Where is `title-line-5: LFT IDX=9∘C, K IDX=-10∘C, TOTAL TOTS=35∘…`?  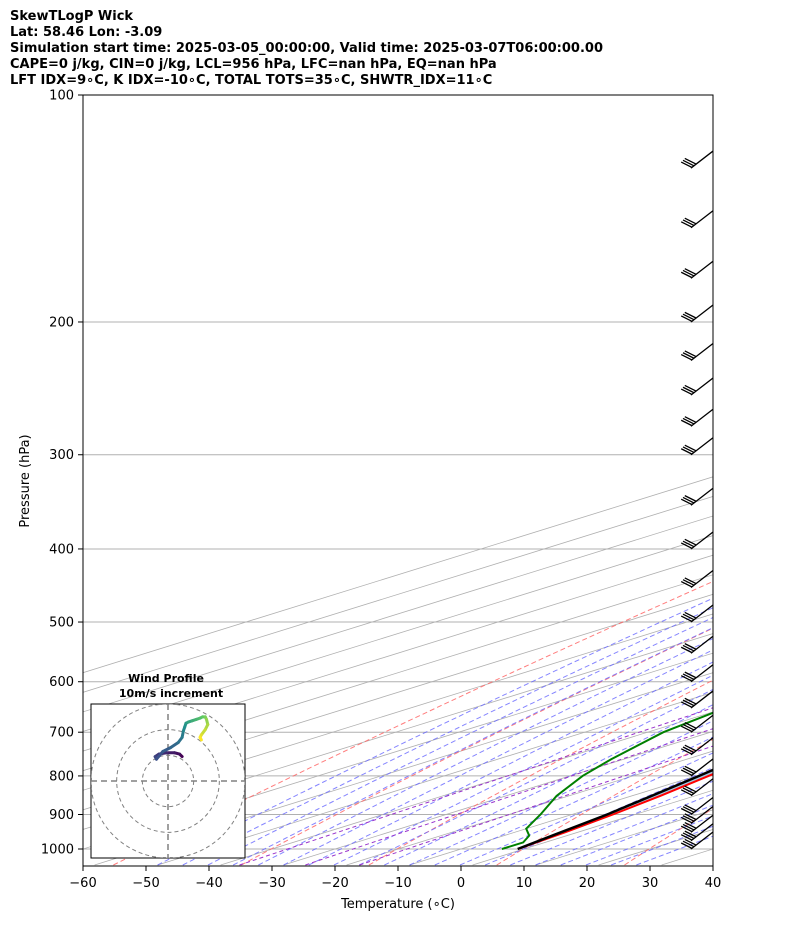
title-line-5: LFT IDX=9∘C, K IDX=-10∘C, TOTAL TOTS=35∘… is located at coordinates (251, 80).